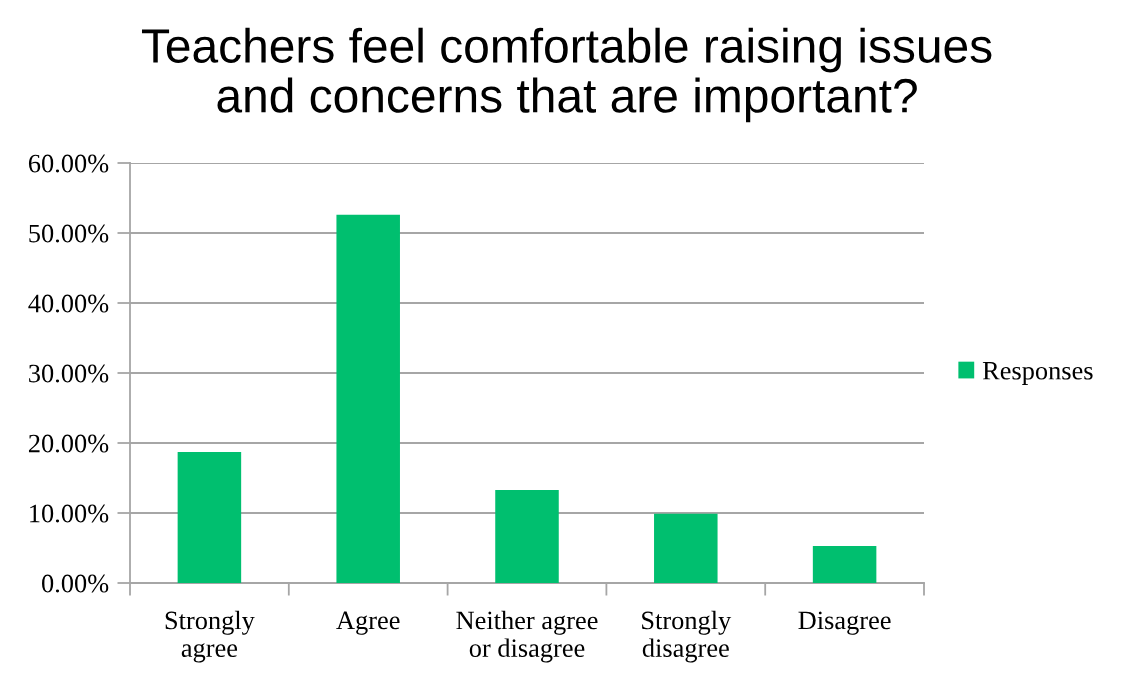 Image resolution: width=1134 pixels, height=680 pixels. I want to click on legend-label: Responses, so click(1037, 373).